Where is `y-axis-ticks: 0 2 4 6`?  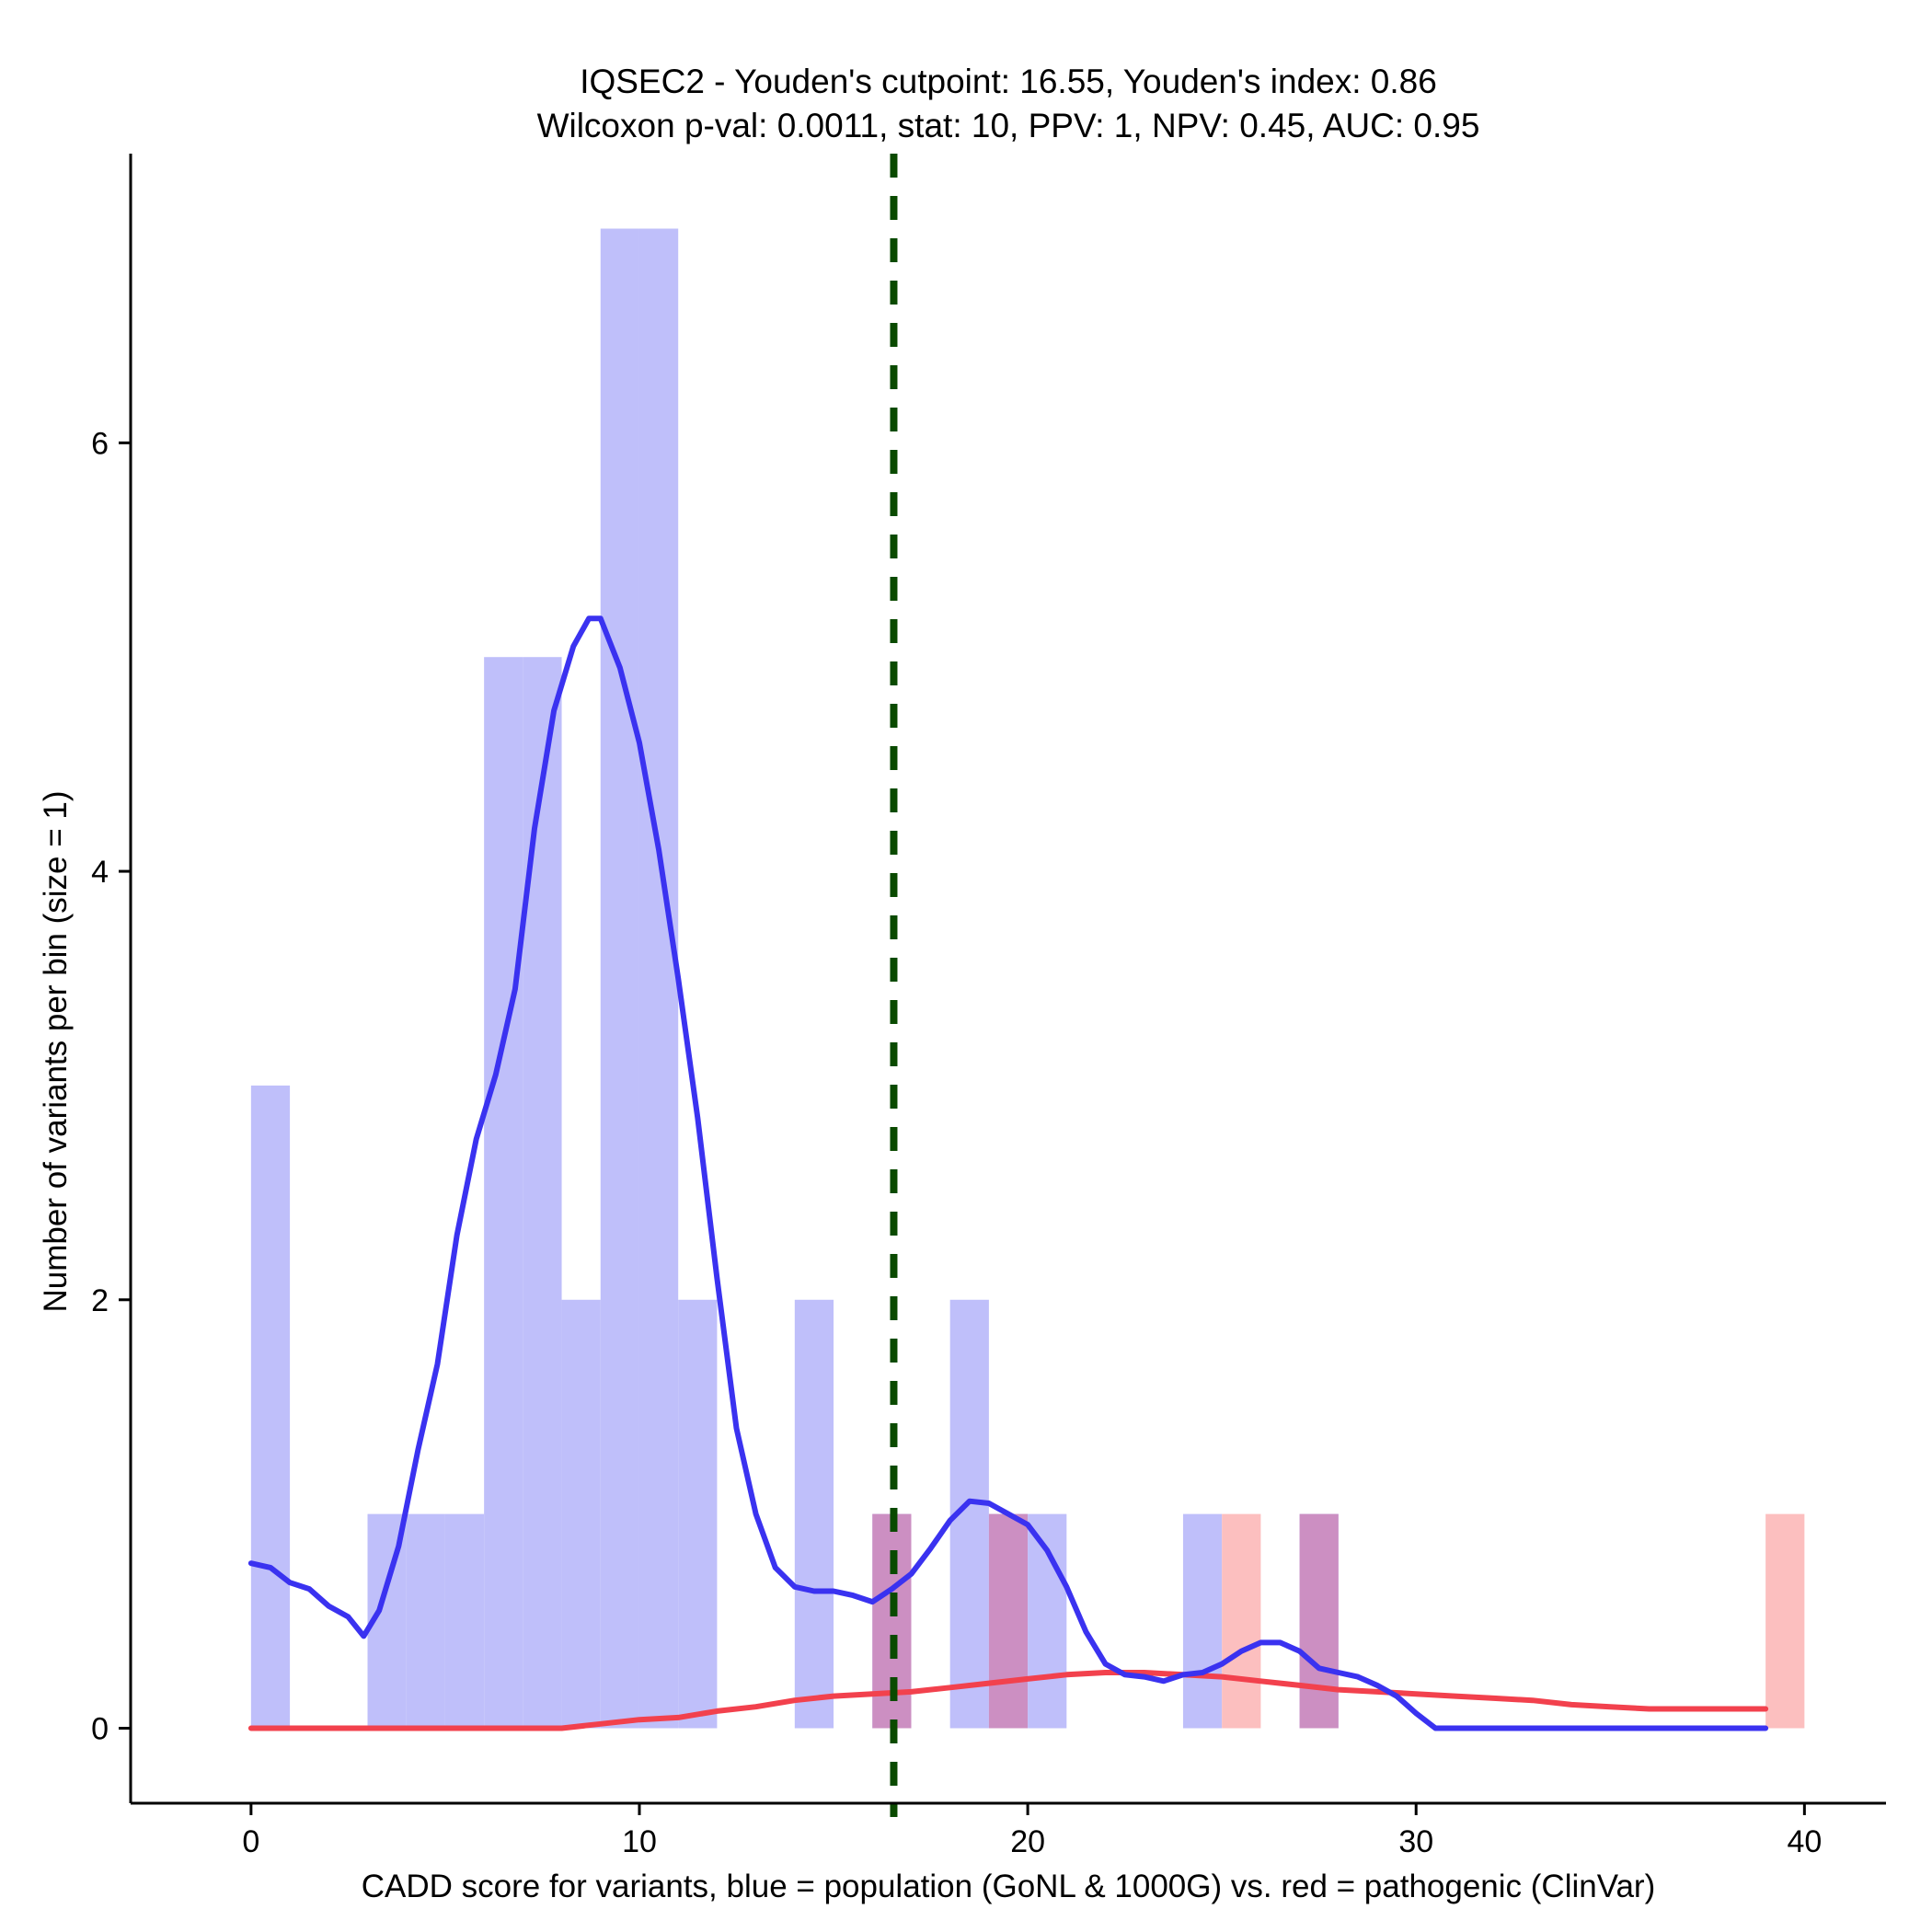
y-axis-ticks: 0 2 4 6 is located at coordinates (111, 1086).